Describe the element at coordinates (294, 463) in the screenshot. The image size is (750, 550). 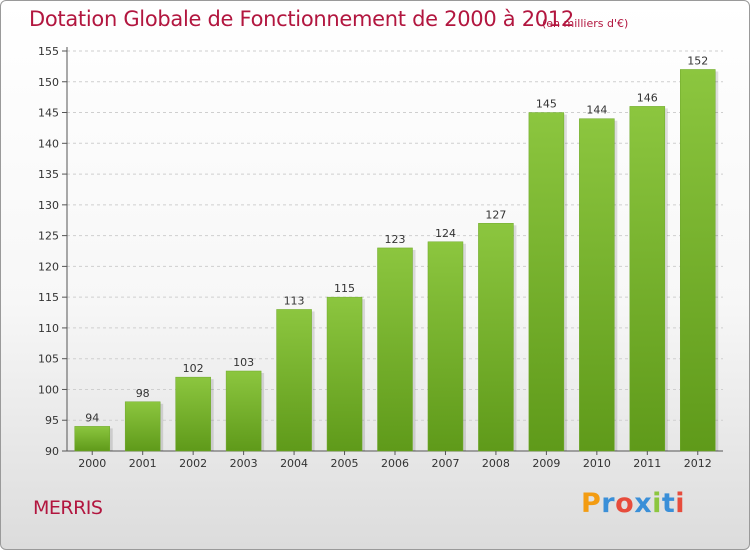
I see `x-tick-label: 2004` at that location.